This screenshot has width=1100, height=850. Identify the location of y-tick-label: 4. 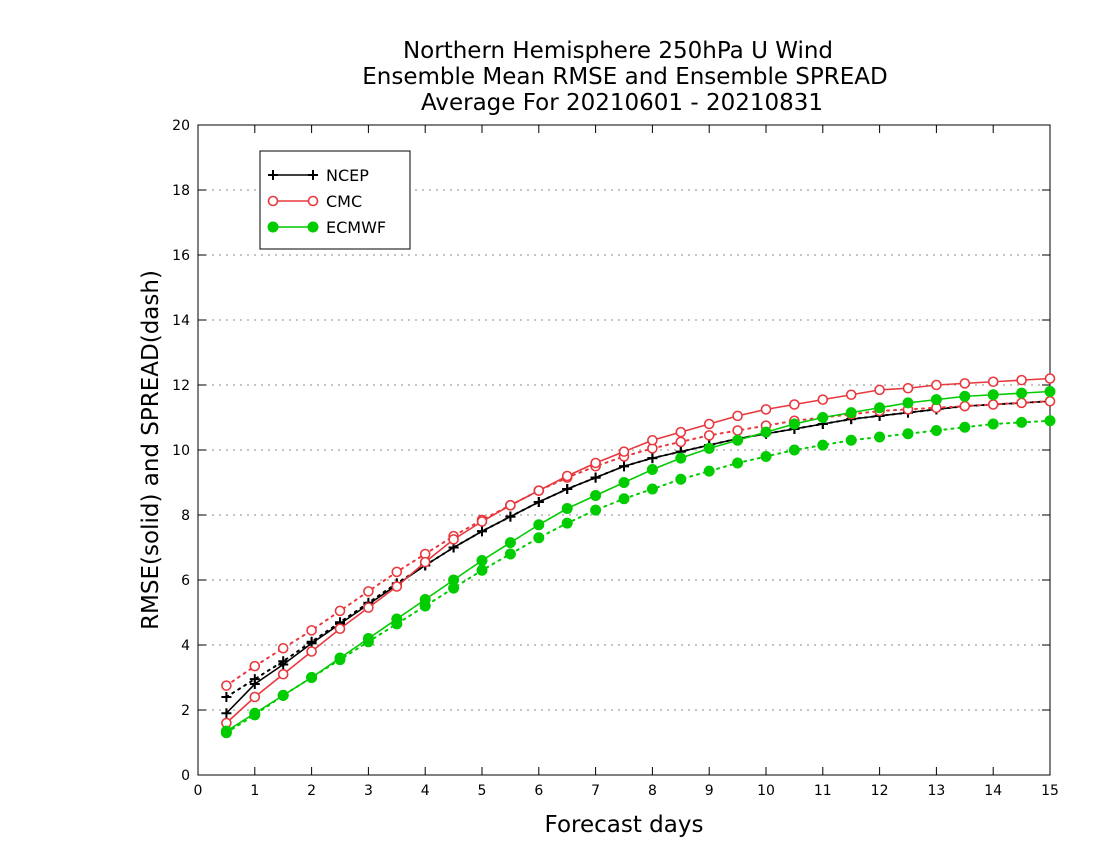
(185, 646).